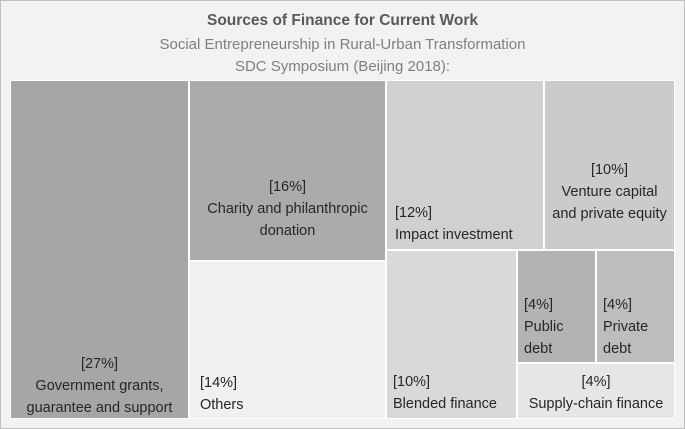  I want to click on tile-category: Others, so click(222, 405).